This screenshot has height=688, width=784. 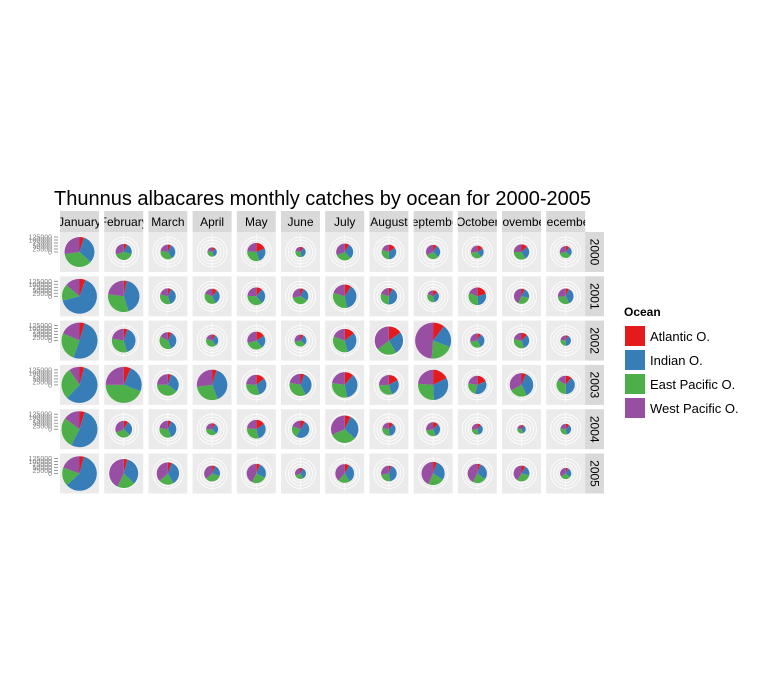 I want to click on panel-november-2005, so click(x=521, y=473).